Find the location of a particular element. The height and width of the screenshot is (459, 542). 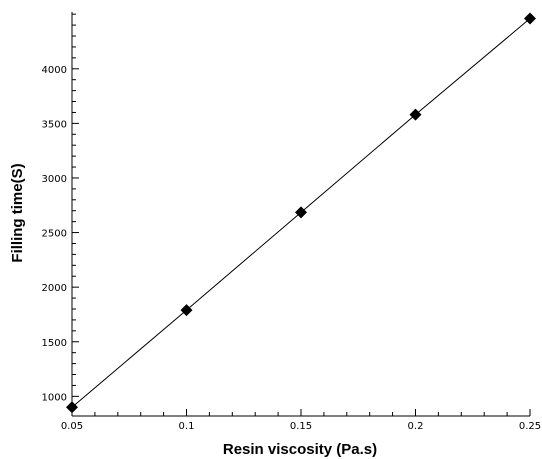

y-tick-label: 4000 is located at coordinates (54, 70).